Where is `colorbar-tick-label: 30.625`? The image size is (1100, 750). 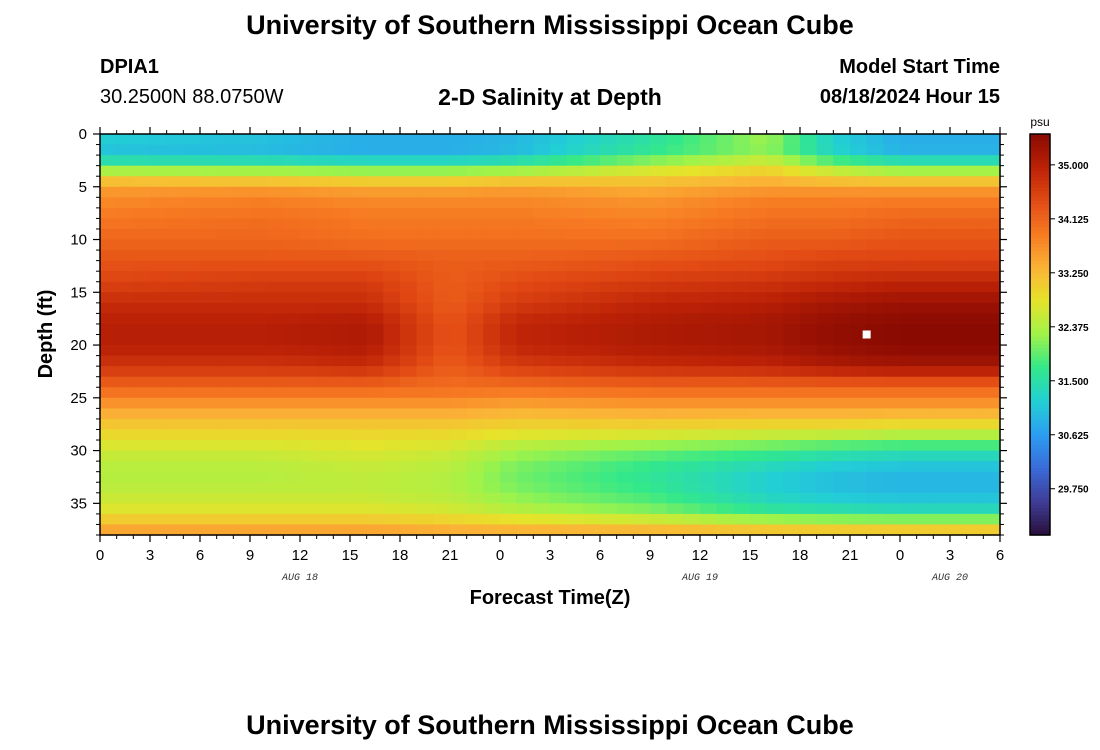
colorbar-tick-label: 30.625 is located at coordinates (1073, 436).